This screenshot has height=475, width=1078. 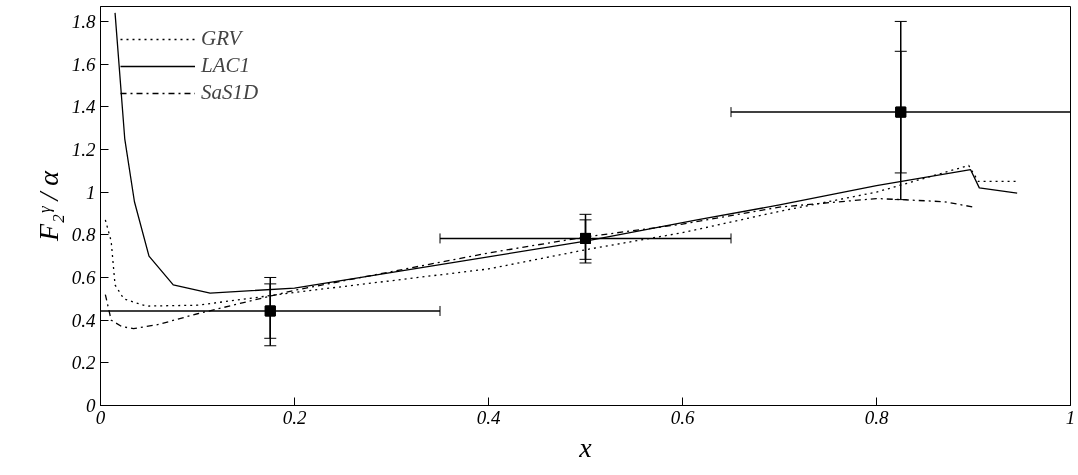 What do you see at coordinates (83, 21) in the screenshot?
I see `y-tick-label: 1.8` at bounding box center [83, 21].